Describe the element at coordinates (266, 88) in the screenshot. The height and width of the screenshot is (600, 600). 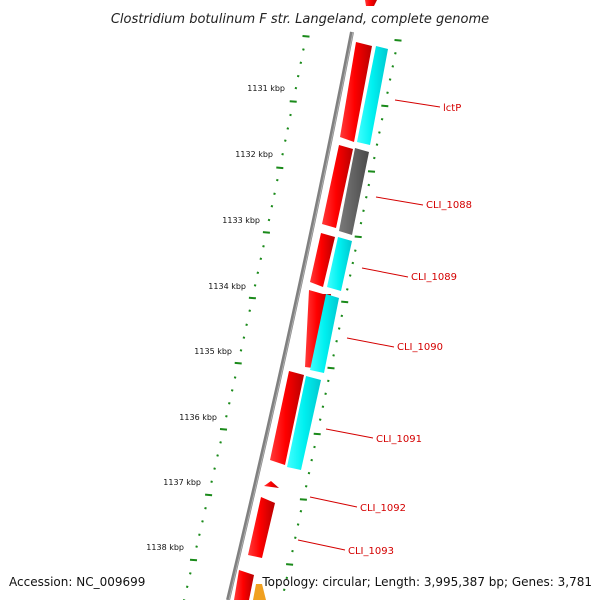
I see `ruler-label: 1131 kbp` at that location.